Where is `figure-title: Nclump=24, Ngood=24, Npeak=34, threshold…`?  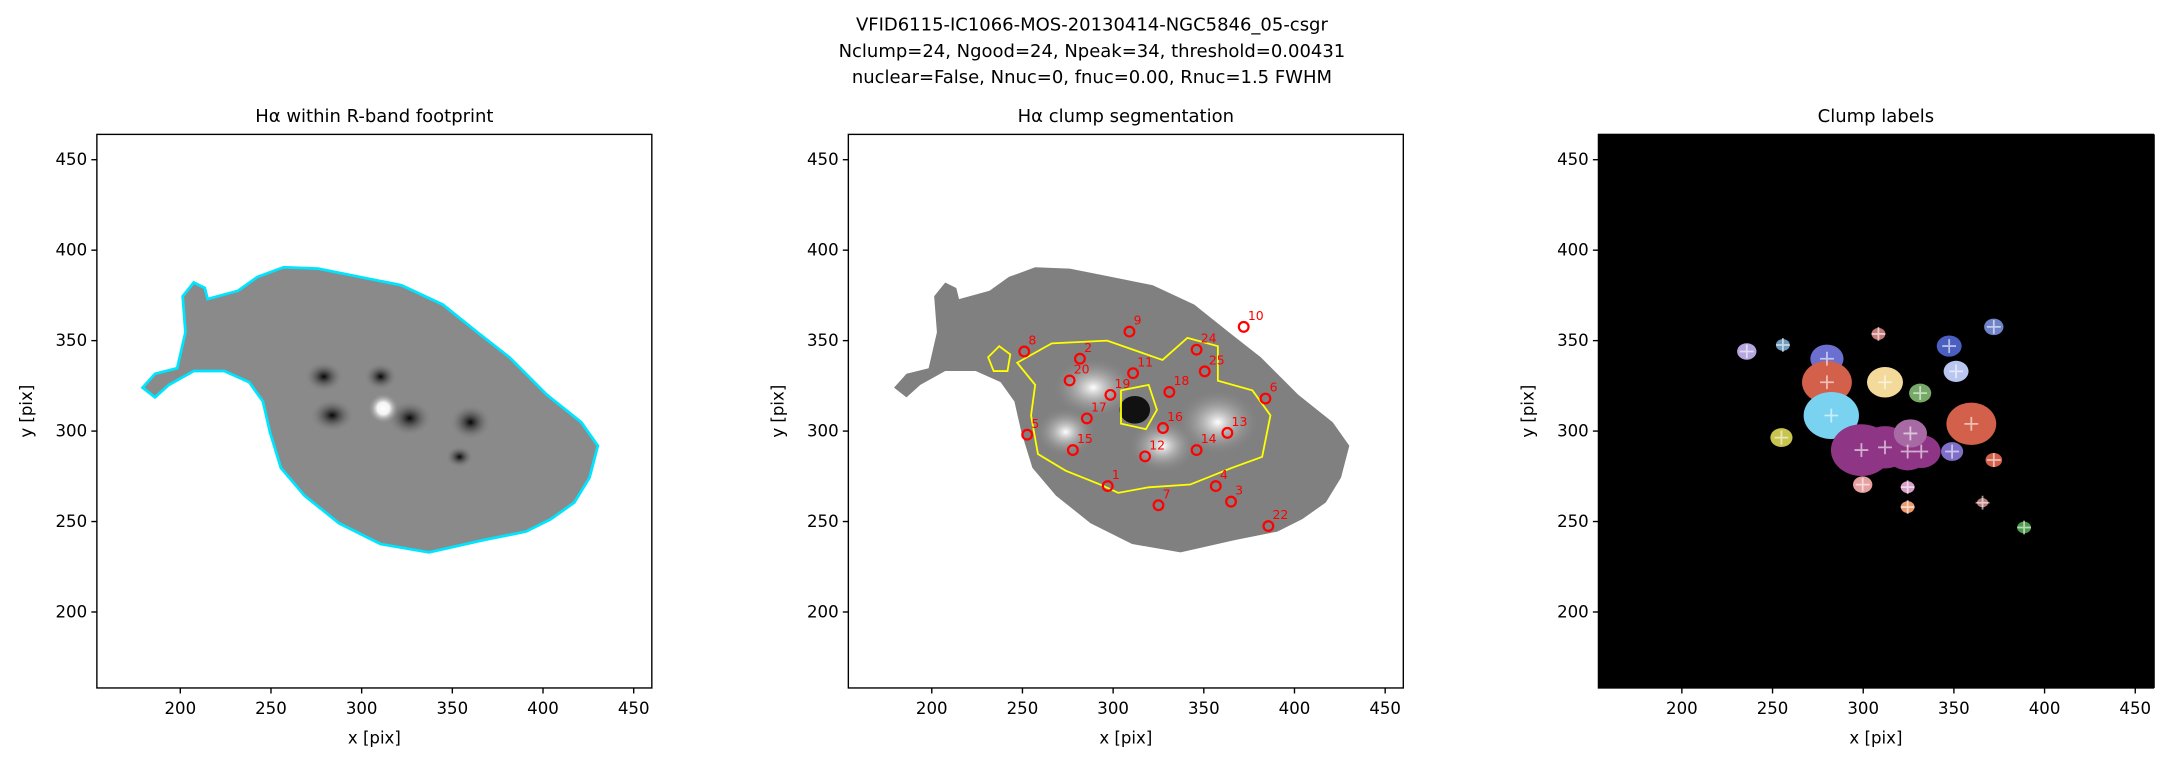 figure-title: Nclump=24, Ngood=24, Npeak=34, threshold… is located at coordinates (1092, 51).